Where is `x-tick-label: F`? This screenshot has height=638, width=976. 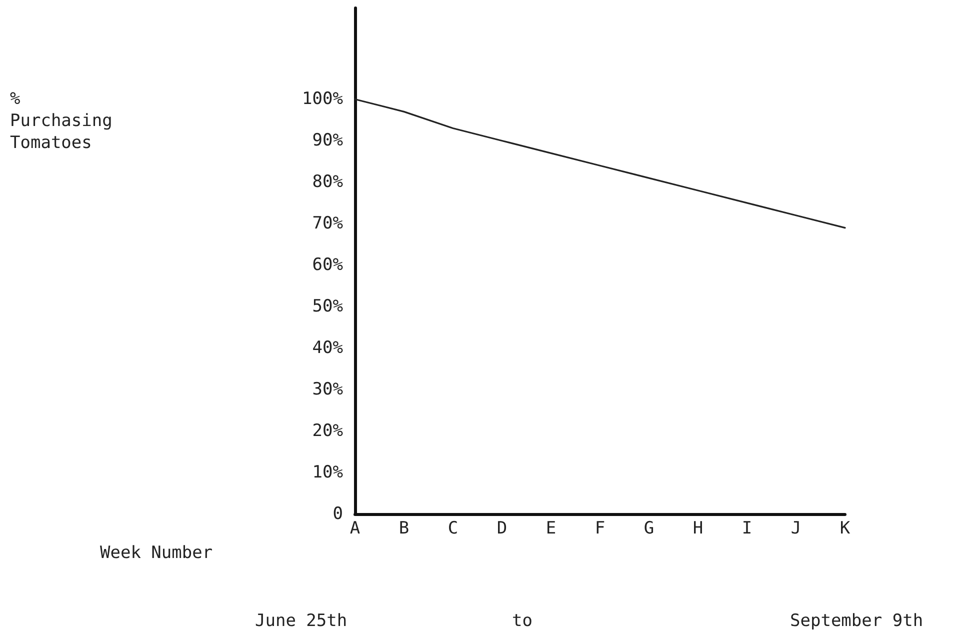
x-tick-label: F is located at coordinates (600, 528).